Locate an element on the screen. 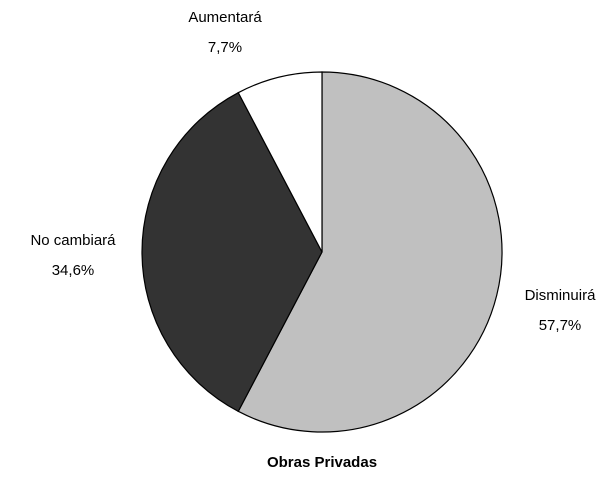 The height and width of the screenshot is (495, 612). slice-label: Disminuirá is located at coordinates (561, 295).